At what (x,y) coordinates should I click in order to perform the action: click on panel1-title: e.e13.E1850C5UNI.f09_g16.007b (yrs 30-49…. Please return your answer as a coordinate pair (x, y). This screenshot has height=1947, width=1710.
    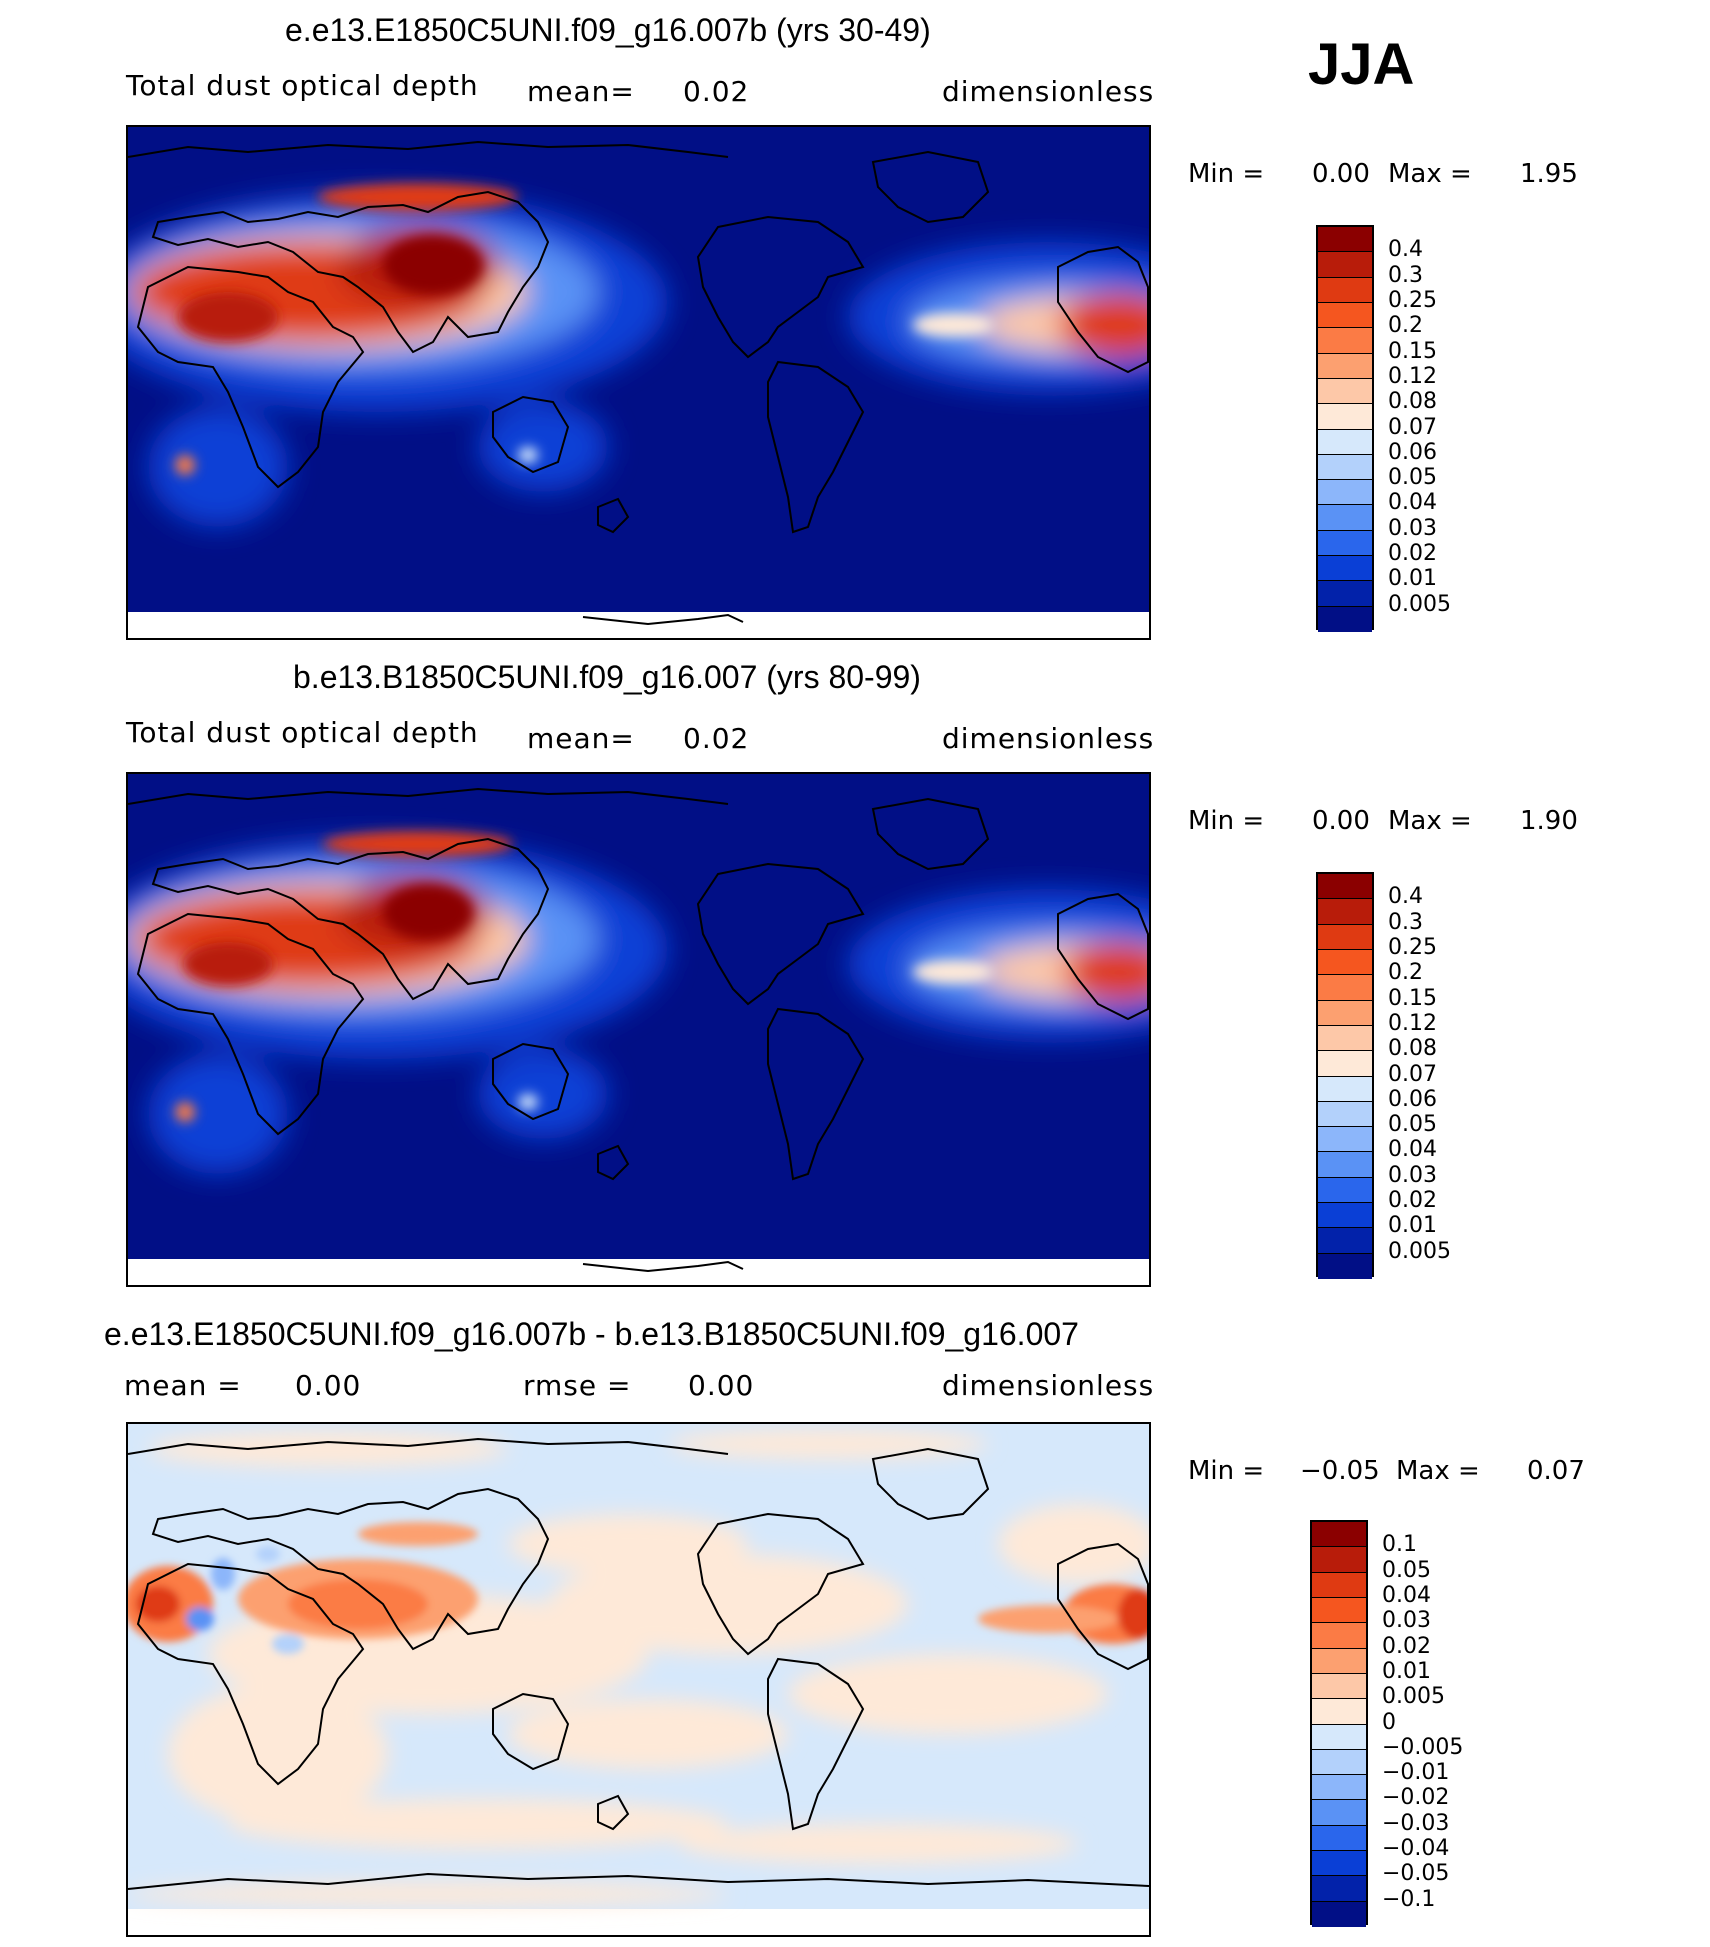
    Looking at the image, I should click on (608, 30).